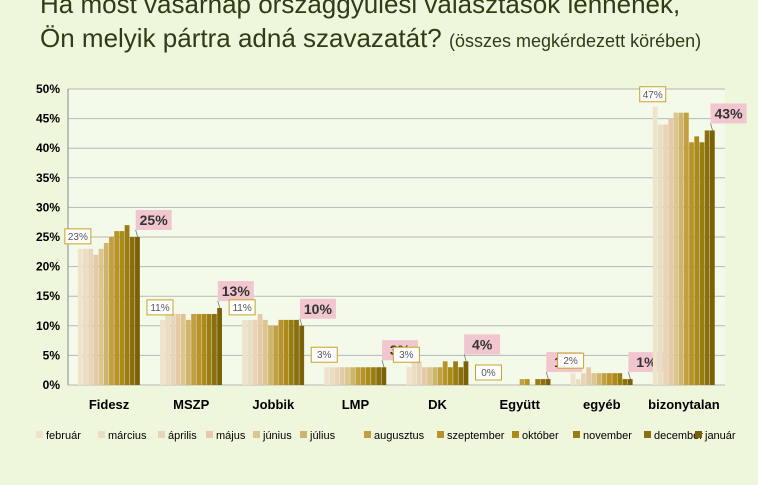 The height and width of the screenshot is (485, 758). I want to click on y-tick-label: 45%, so click(48, 119).